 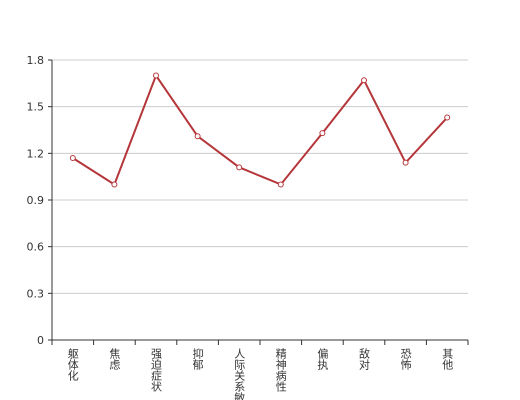 I want to click on x-tick-label: 其他, so click(x=447, y=359).